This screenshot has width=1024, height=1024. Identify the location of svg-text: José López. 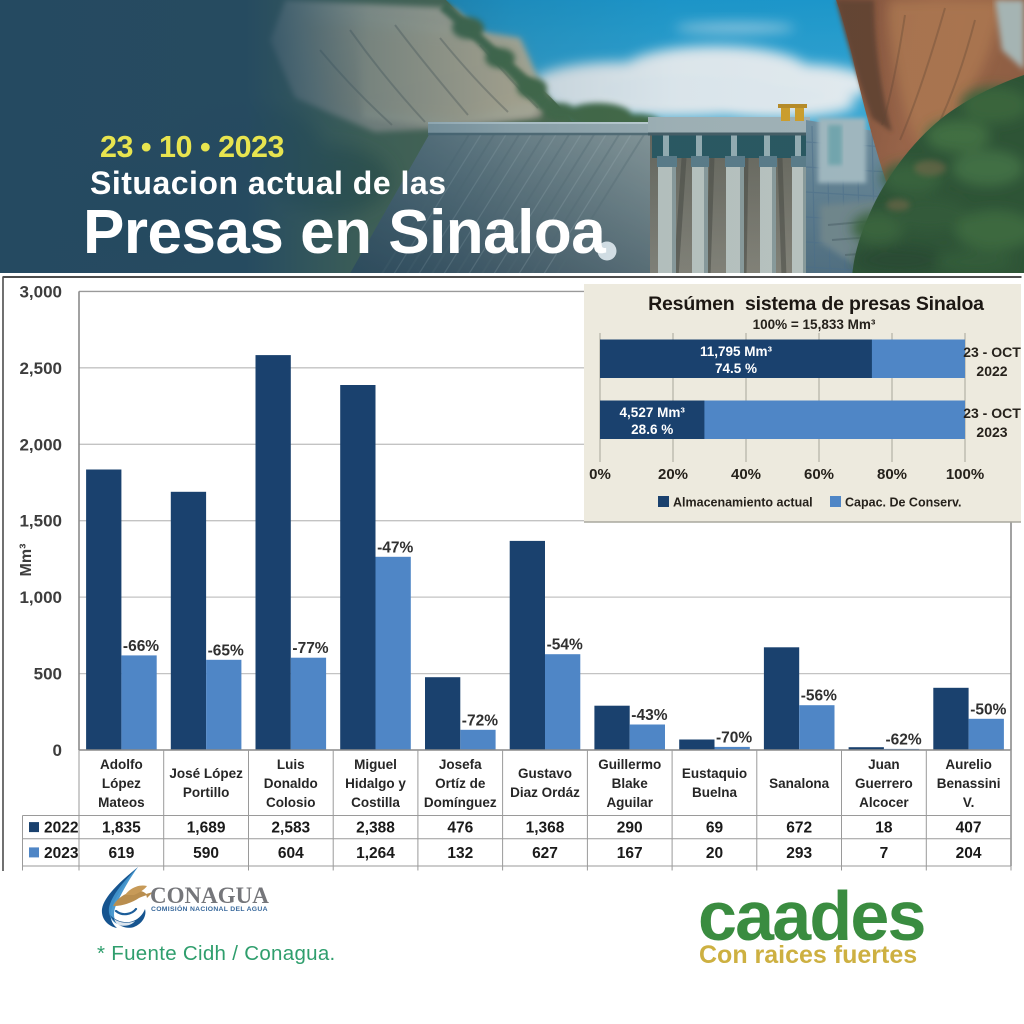
(206, 773).